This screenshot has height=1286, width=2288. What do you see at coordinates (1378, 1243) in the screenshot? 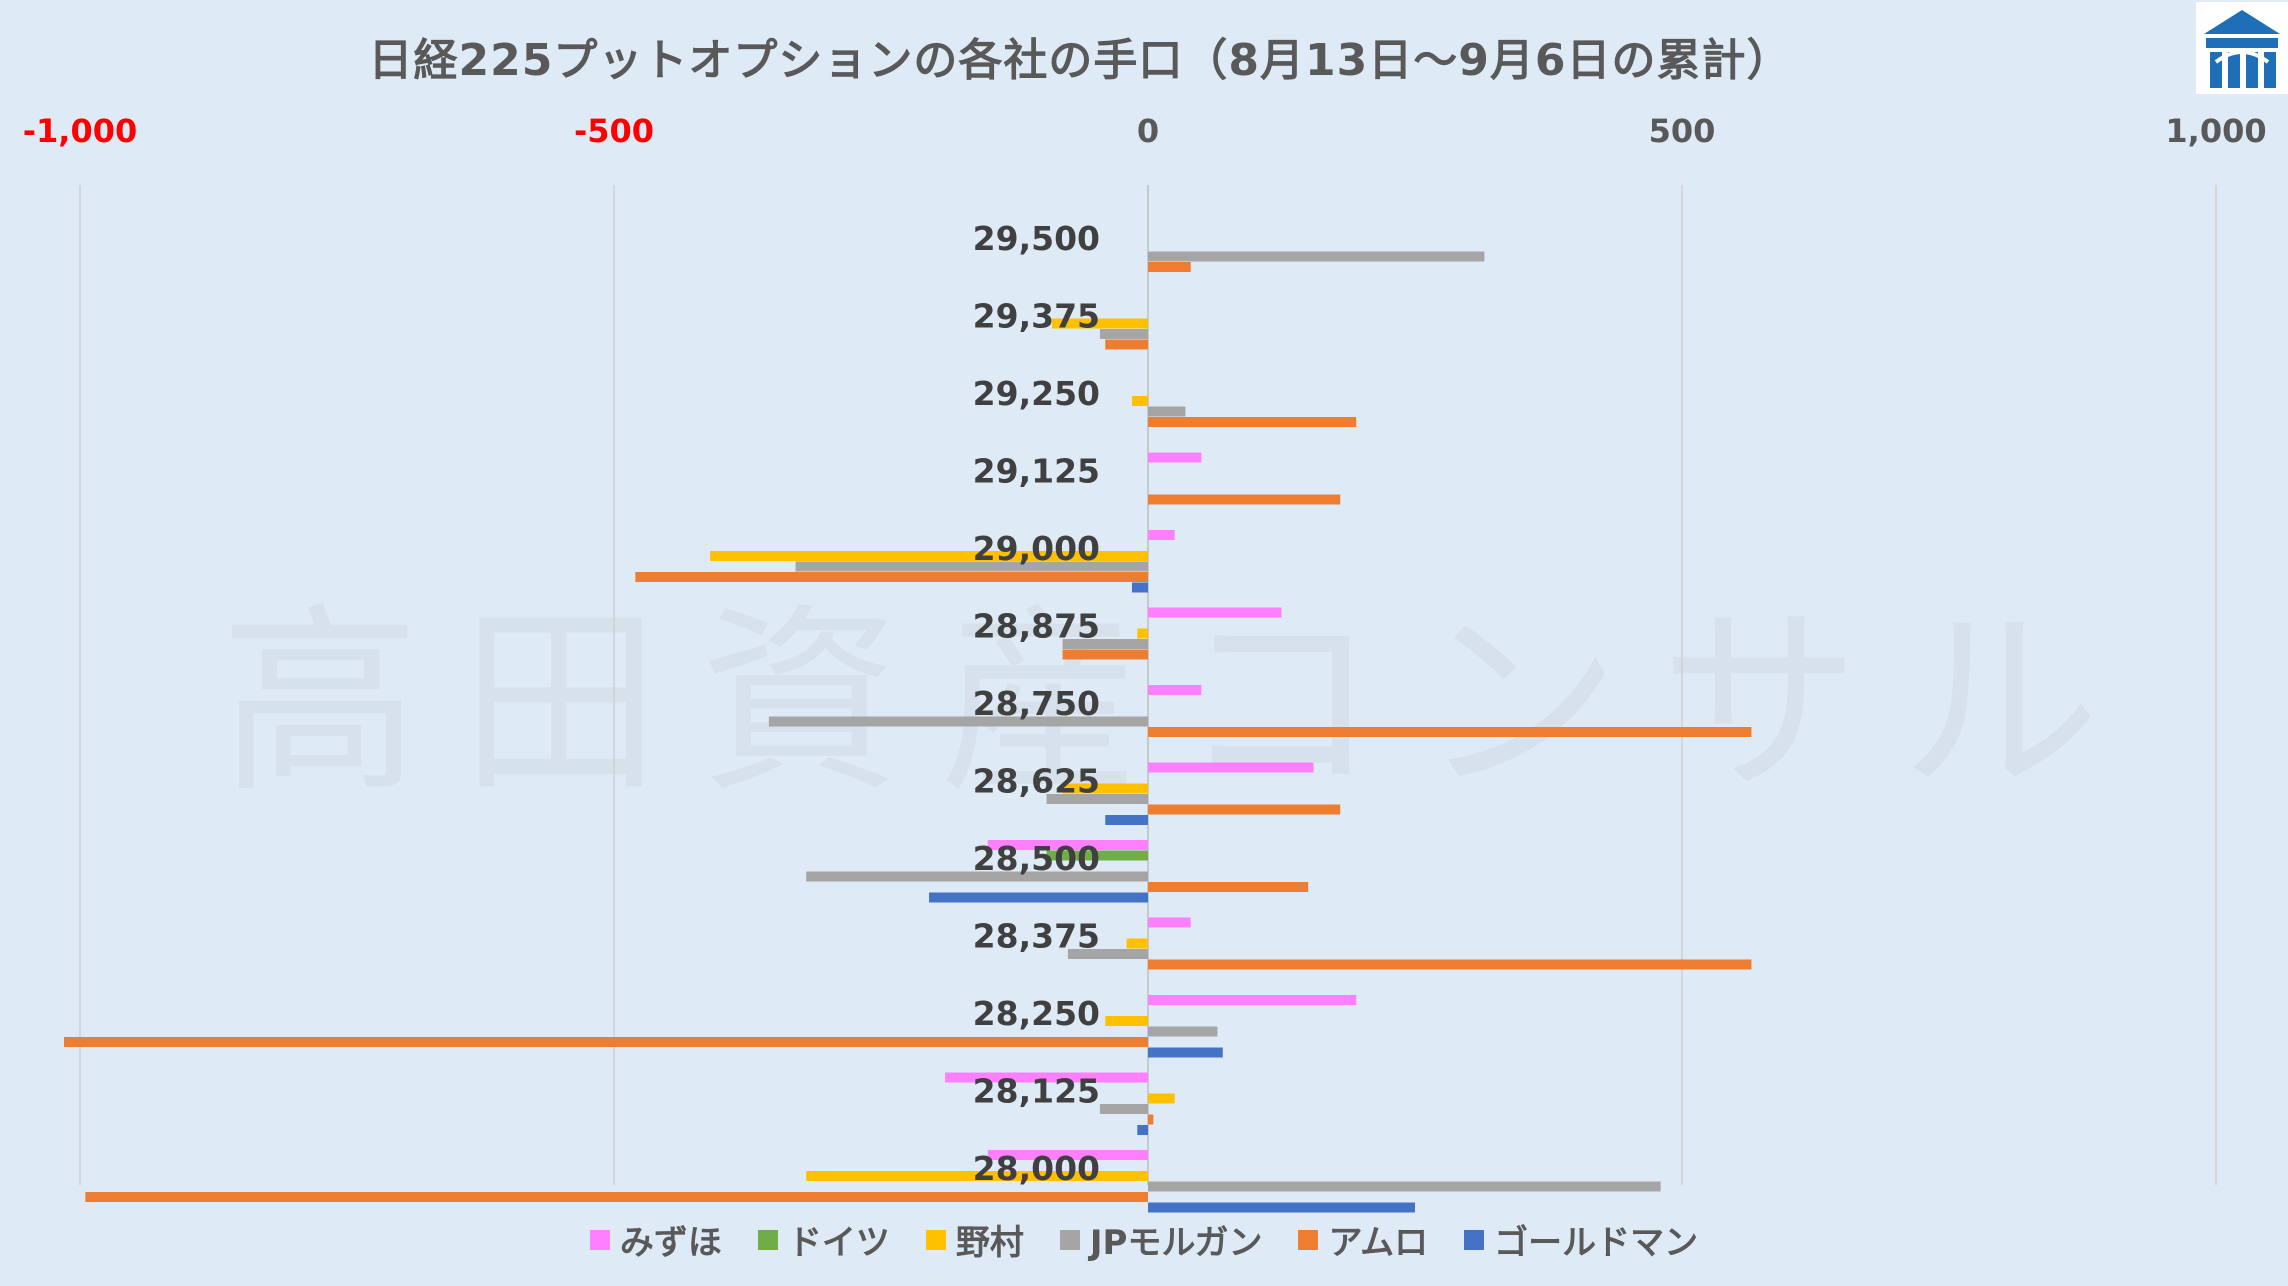
I see `legend-label: アムロ` at bounding box center [1378, 1243].